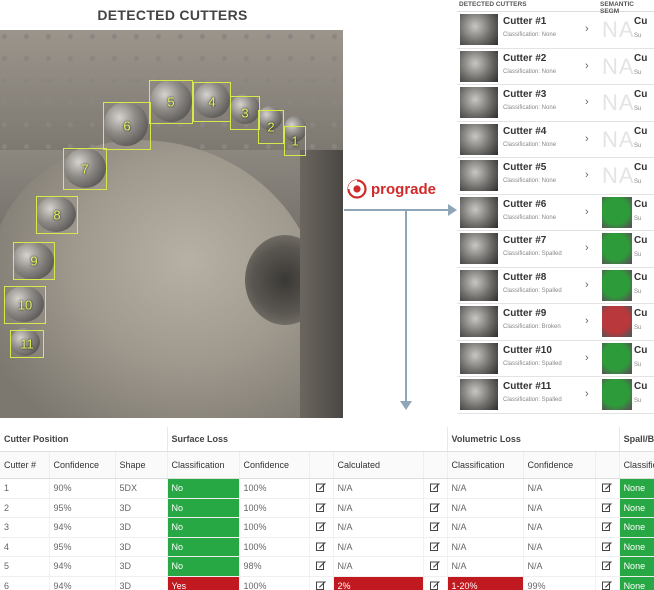 The image size is (654, 590). What do you see at coordinates (85, 169) in the screenshot?
I see `cutter-box-7: 7` at bounding box center [85, 169].